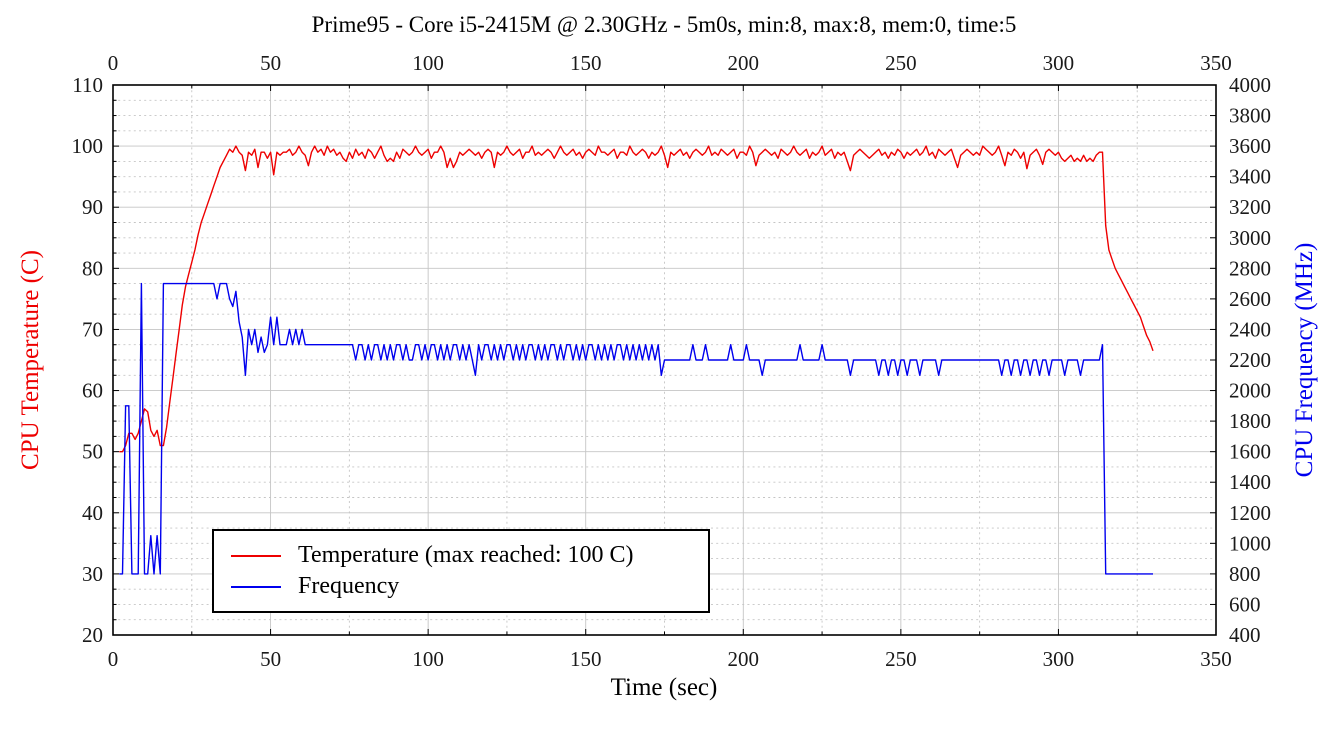  I want to click on y-right-tick-label: 3200, so click(1250, 207).